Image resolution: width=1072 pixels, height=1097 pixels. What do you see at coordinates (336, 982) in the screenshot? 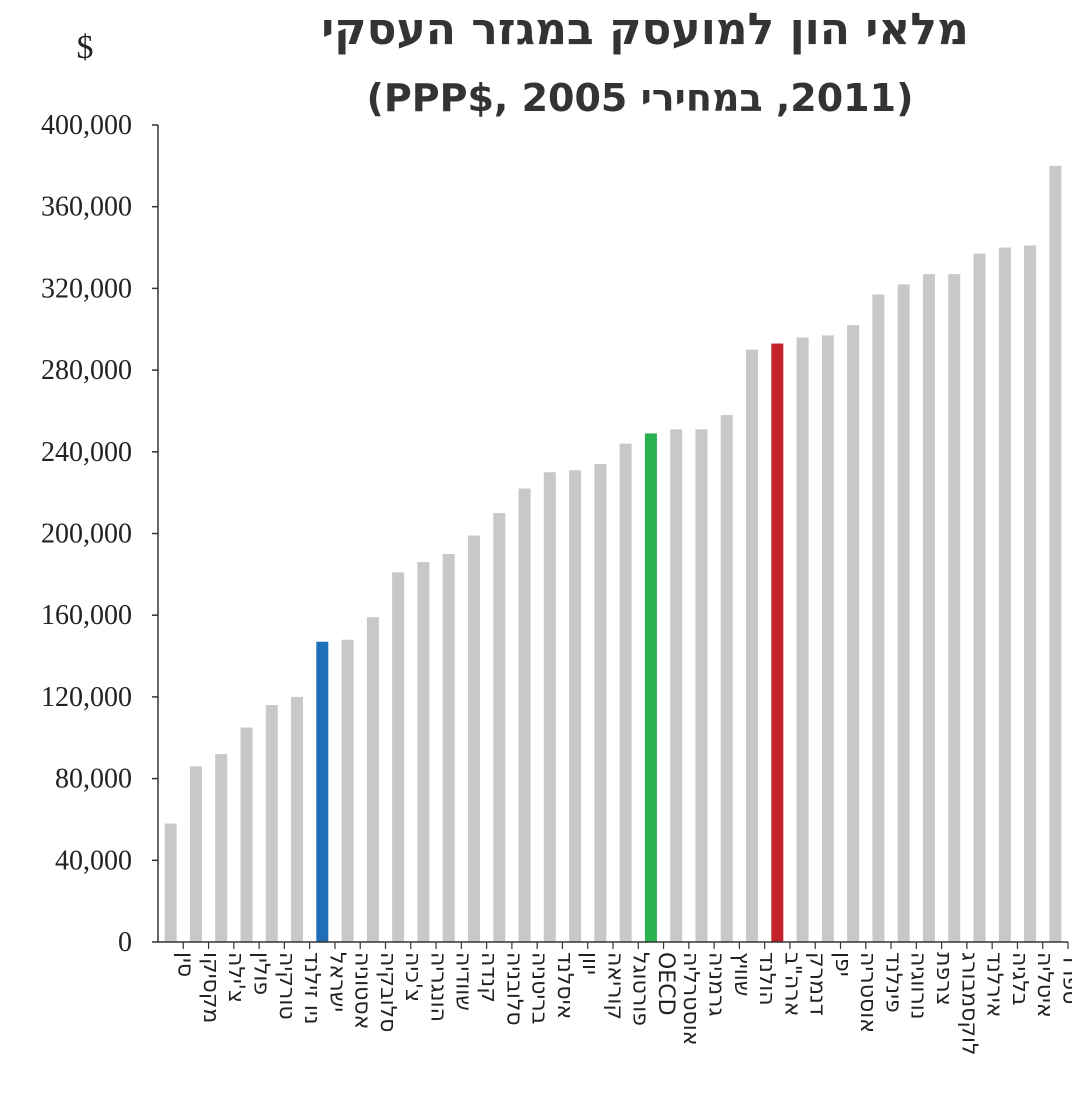
I see `x-tick-label: ישראל` at bounding box center [336, 982].